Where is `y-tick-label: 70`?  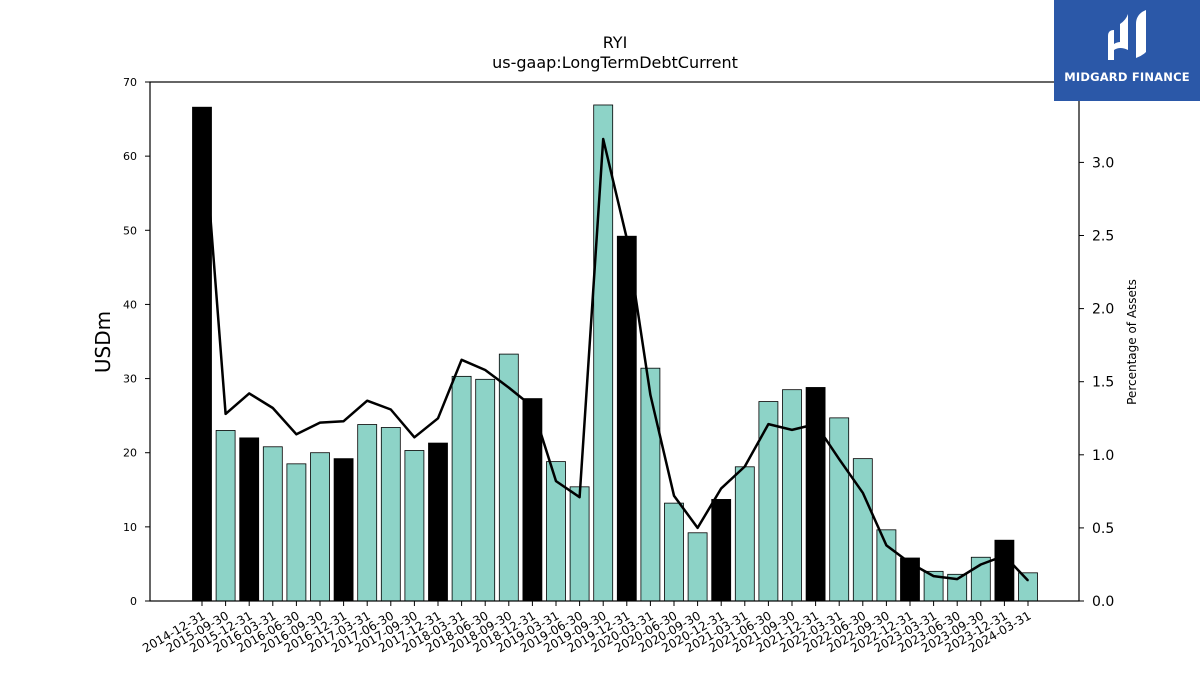 y-tick-label: 70 is located at coordinates (130, 82).